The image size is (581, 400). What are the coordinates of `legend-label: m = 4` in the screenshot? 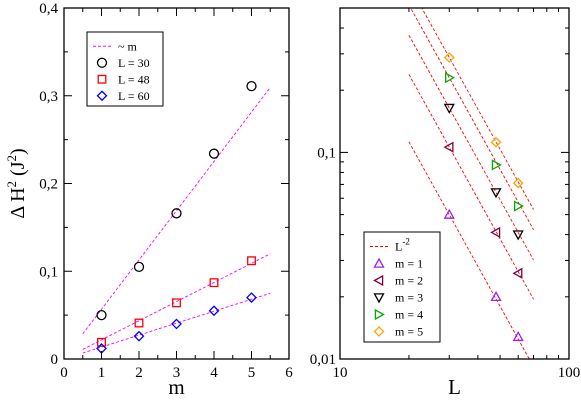 It's located at (409, 315).